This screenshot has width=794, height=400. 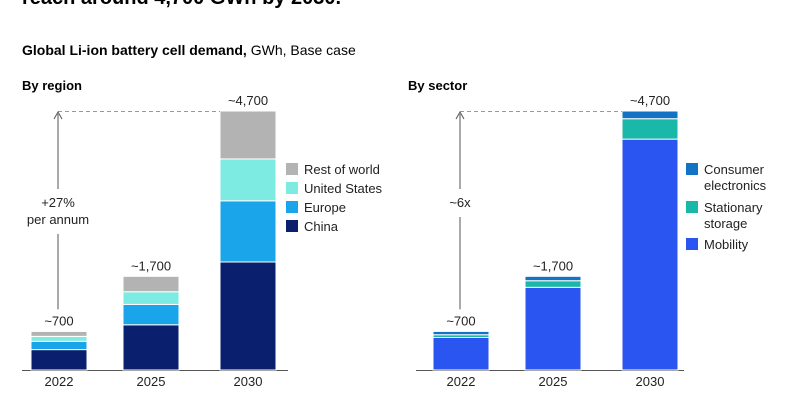 I want to click on sector-legend-label-0: Consumer electronics, so click(x=735, y=177).